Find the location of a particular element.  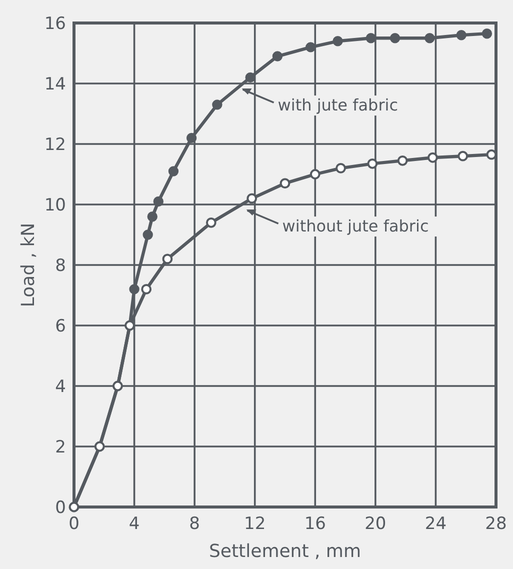

y-tick-label: 14 is located at coordinates (55, 84).